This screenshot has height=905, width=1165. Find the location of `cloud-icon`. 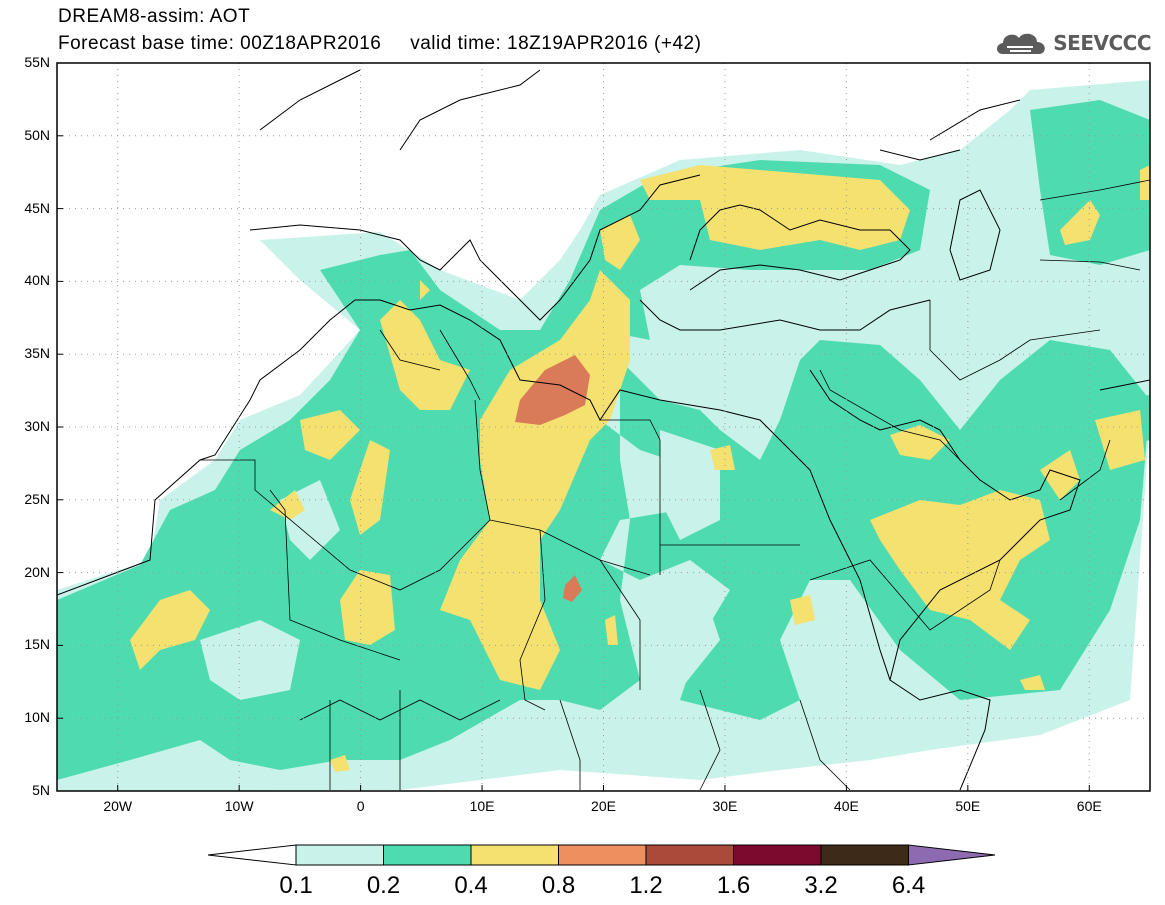

cloud-icon is located at coordinates (1021, 43).